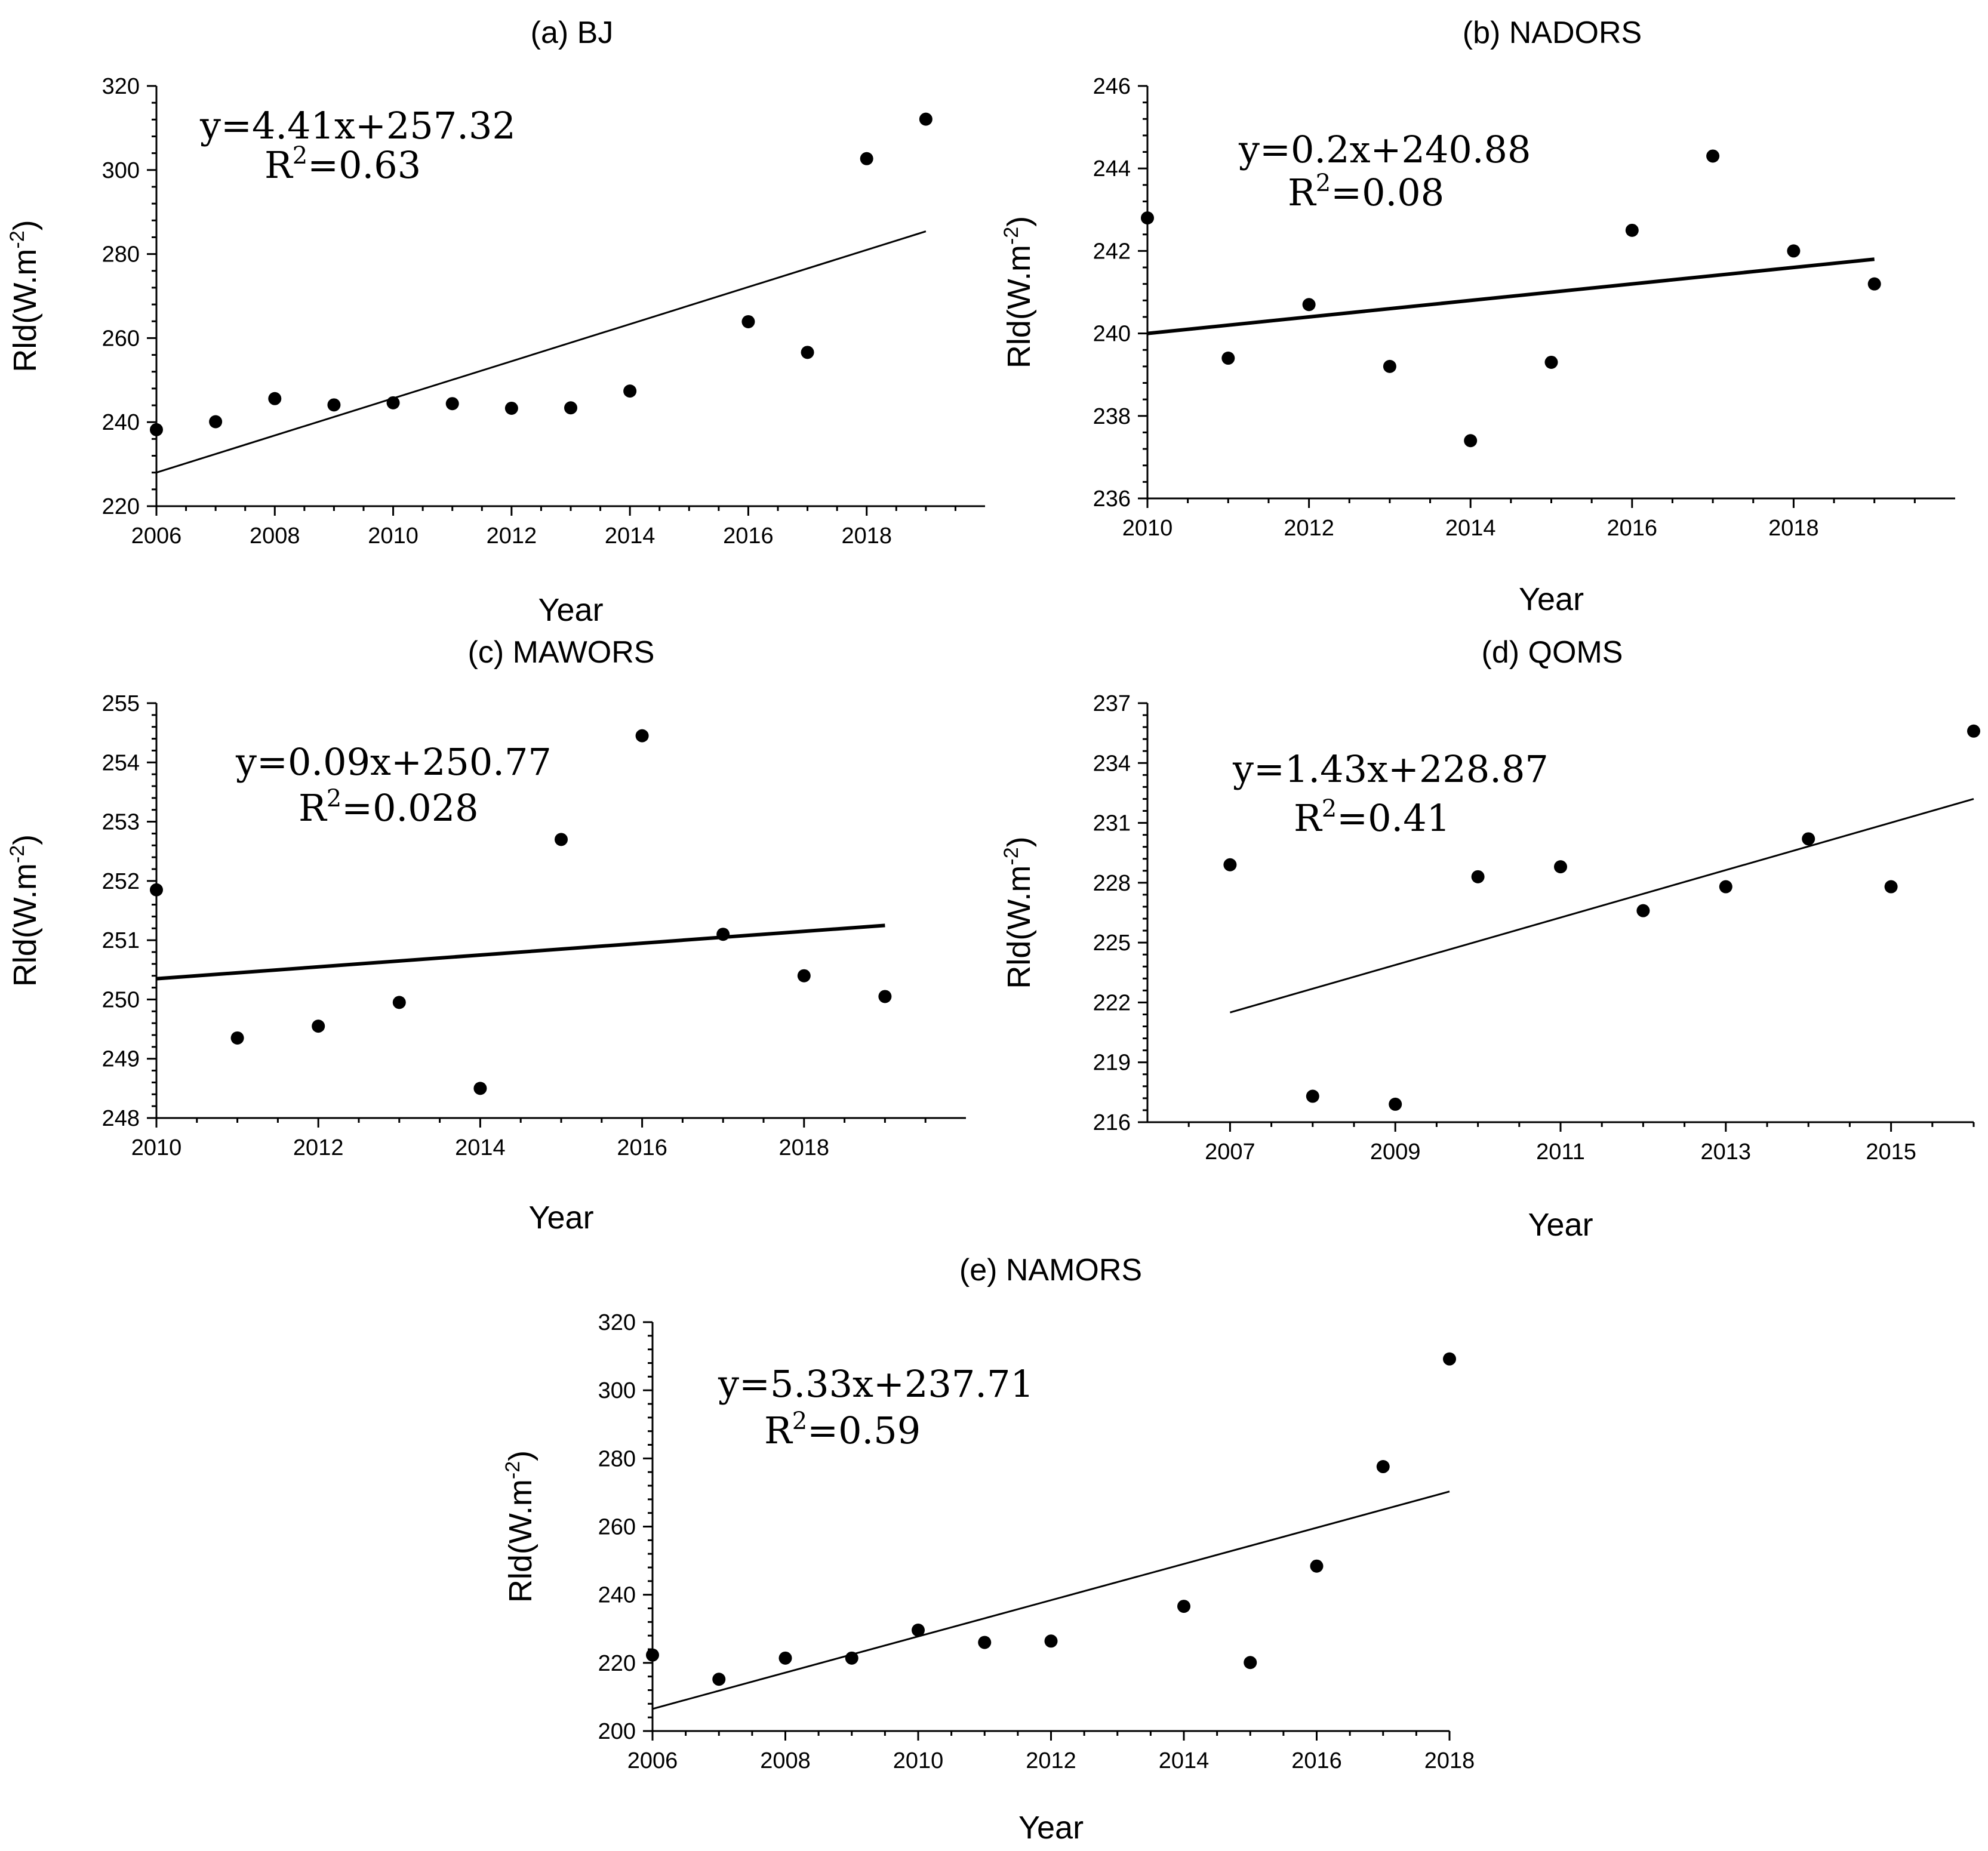 The width and height of the screenshot is (1988, 1851). Describe the element at coordinates (1112, 883) in the screenshot. I see `y-tick-label: 228` at that location.